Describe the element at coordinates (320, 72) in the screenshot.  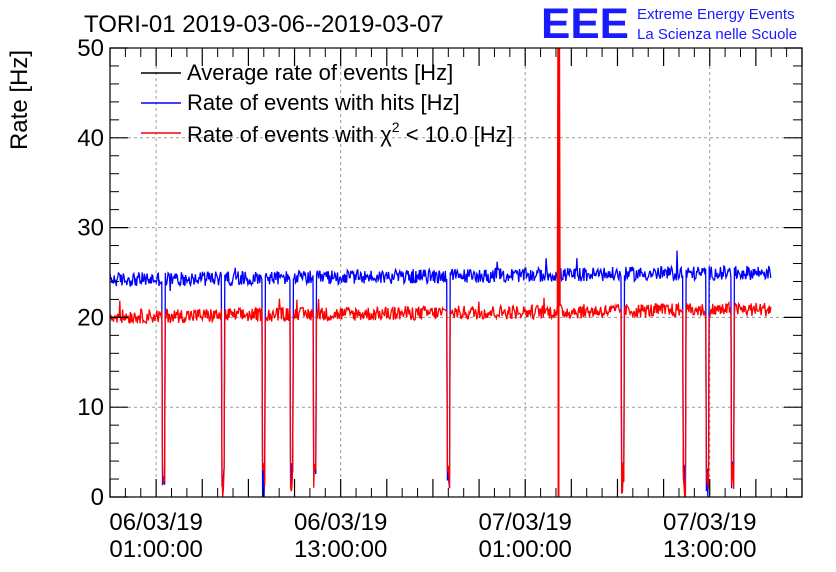
I see `legend-label-average: Average rate of events [Hz]` at that location.